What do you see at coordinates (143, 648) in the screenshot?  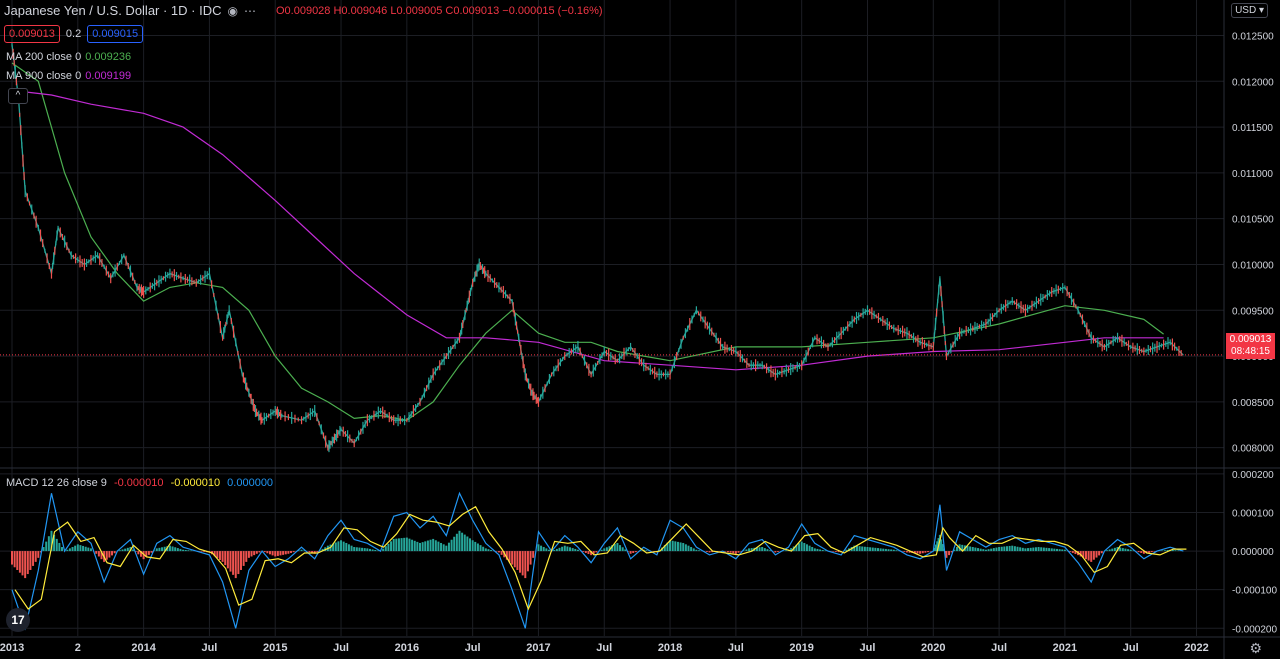 I see `x-tick-label: 2014` at bounding box center [143, 648].